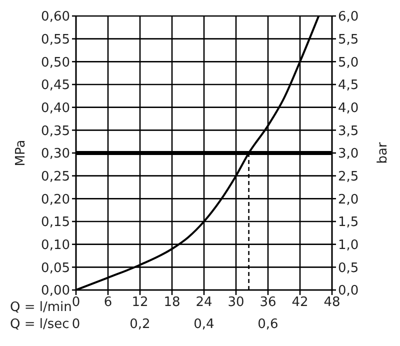 This screenshot has width=400, height=346. What do you see at coordinates (268, 324) in the screenshot?
I see `x2-tick-label: 0,6` at bounding box center [268, 324].